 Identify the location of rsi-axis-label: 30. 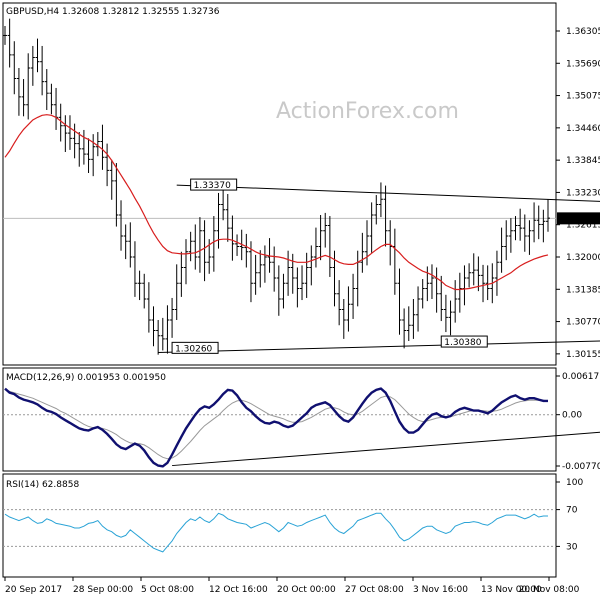
(572, 547).